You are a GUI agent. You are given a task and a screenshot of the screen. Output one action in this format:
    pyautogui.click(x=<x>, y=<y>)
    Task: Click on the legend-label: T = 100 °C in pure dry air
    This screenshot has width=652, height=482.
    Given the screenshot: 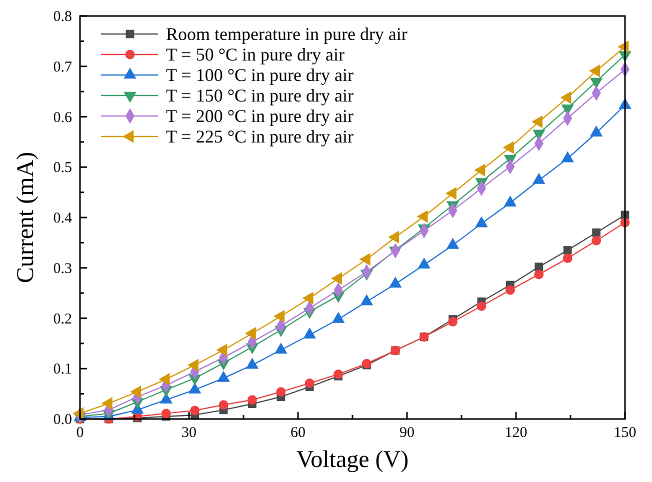 What is the action you would take?
    pyautogui.click(x=260, y=75)
    